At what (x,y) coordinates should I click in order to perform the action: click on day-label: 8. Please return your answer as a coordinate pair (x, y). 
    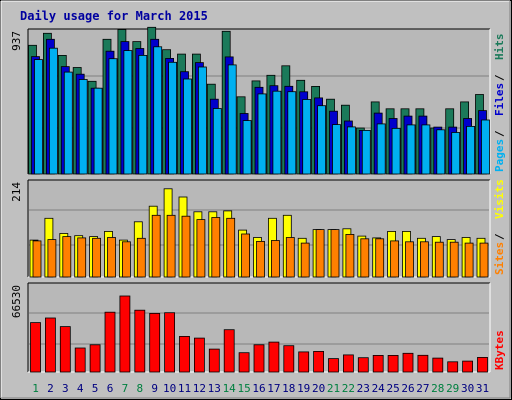
    Looking at the image, I should click on (139, 388).